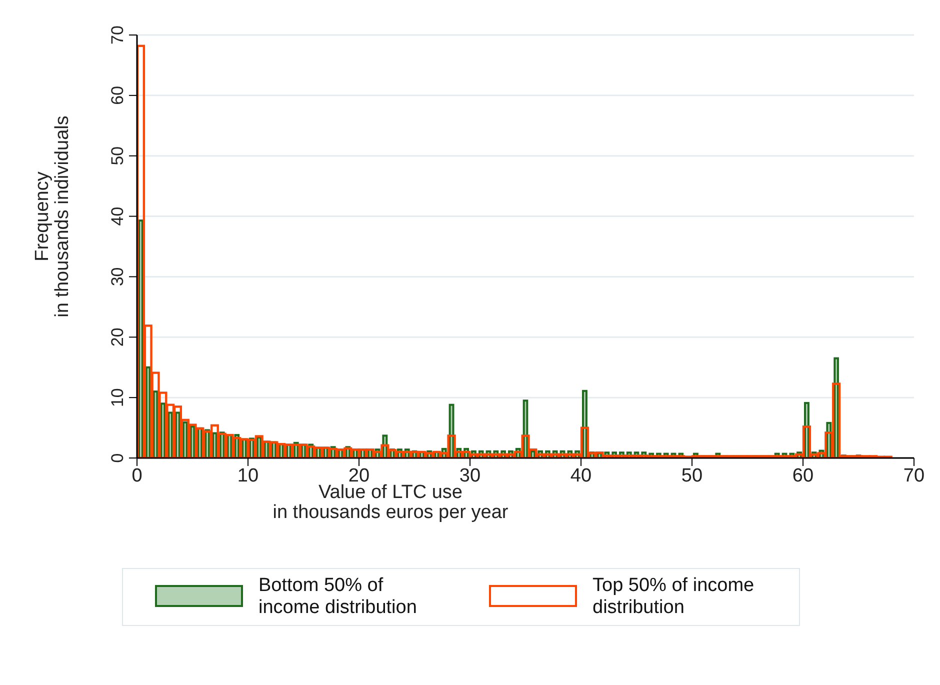 This screenshot has width=940, height=685. What do you see at coordinates (692, 475) in the screenshot?
I see `x-tick-label: 50` at bounding box center [692, 475].